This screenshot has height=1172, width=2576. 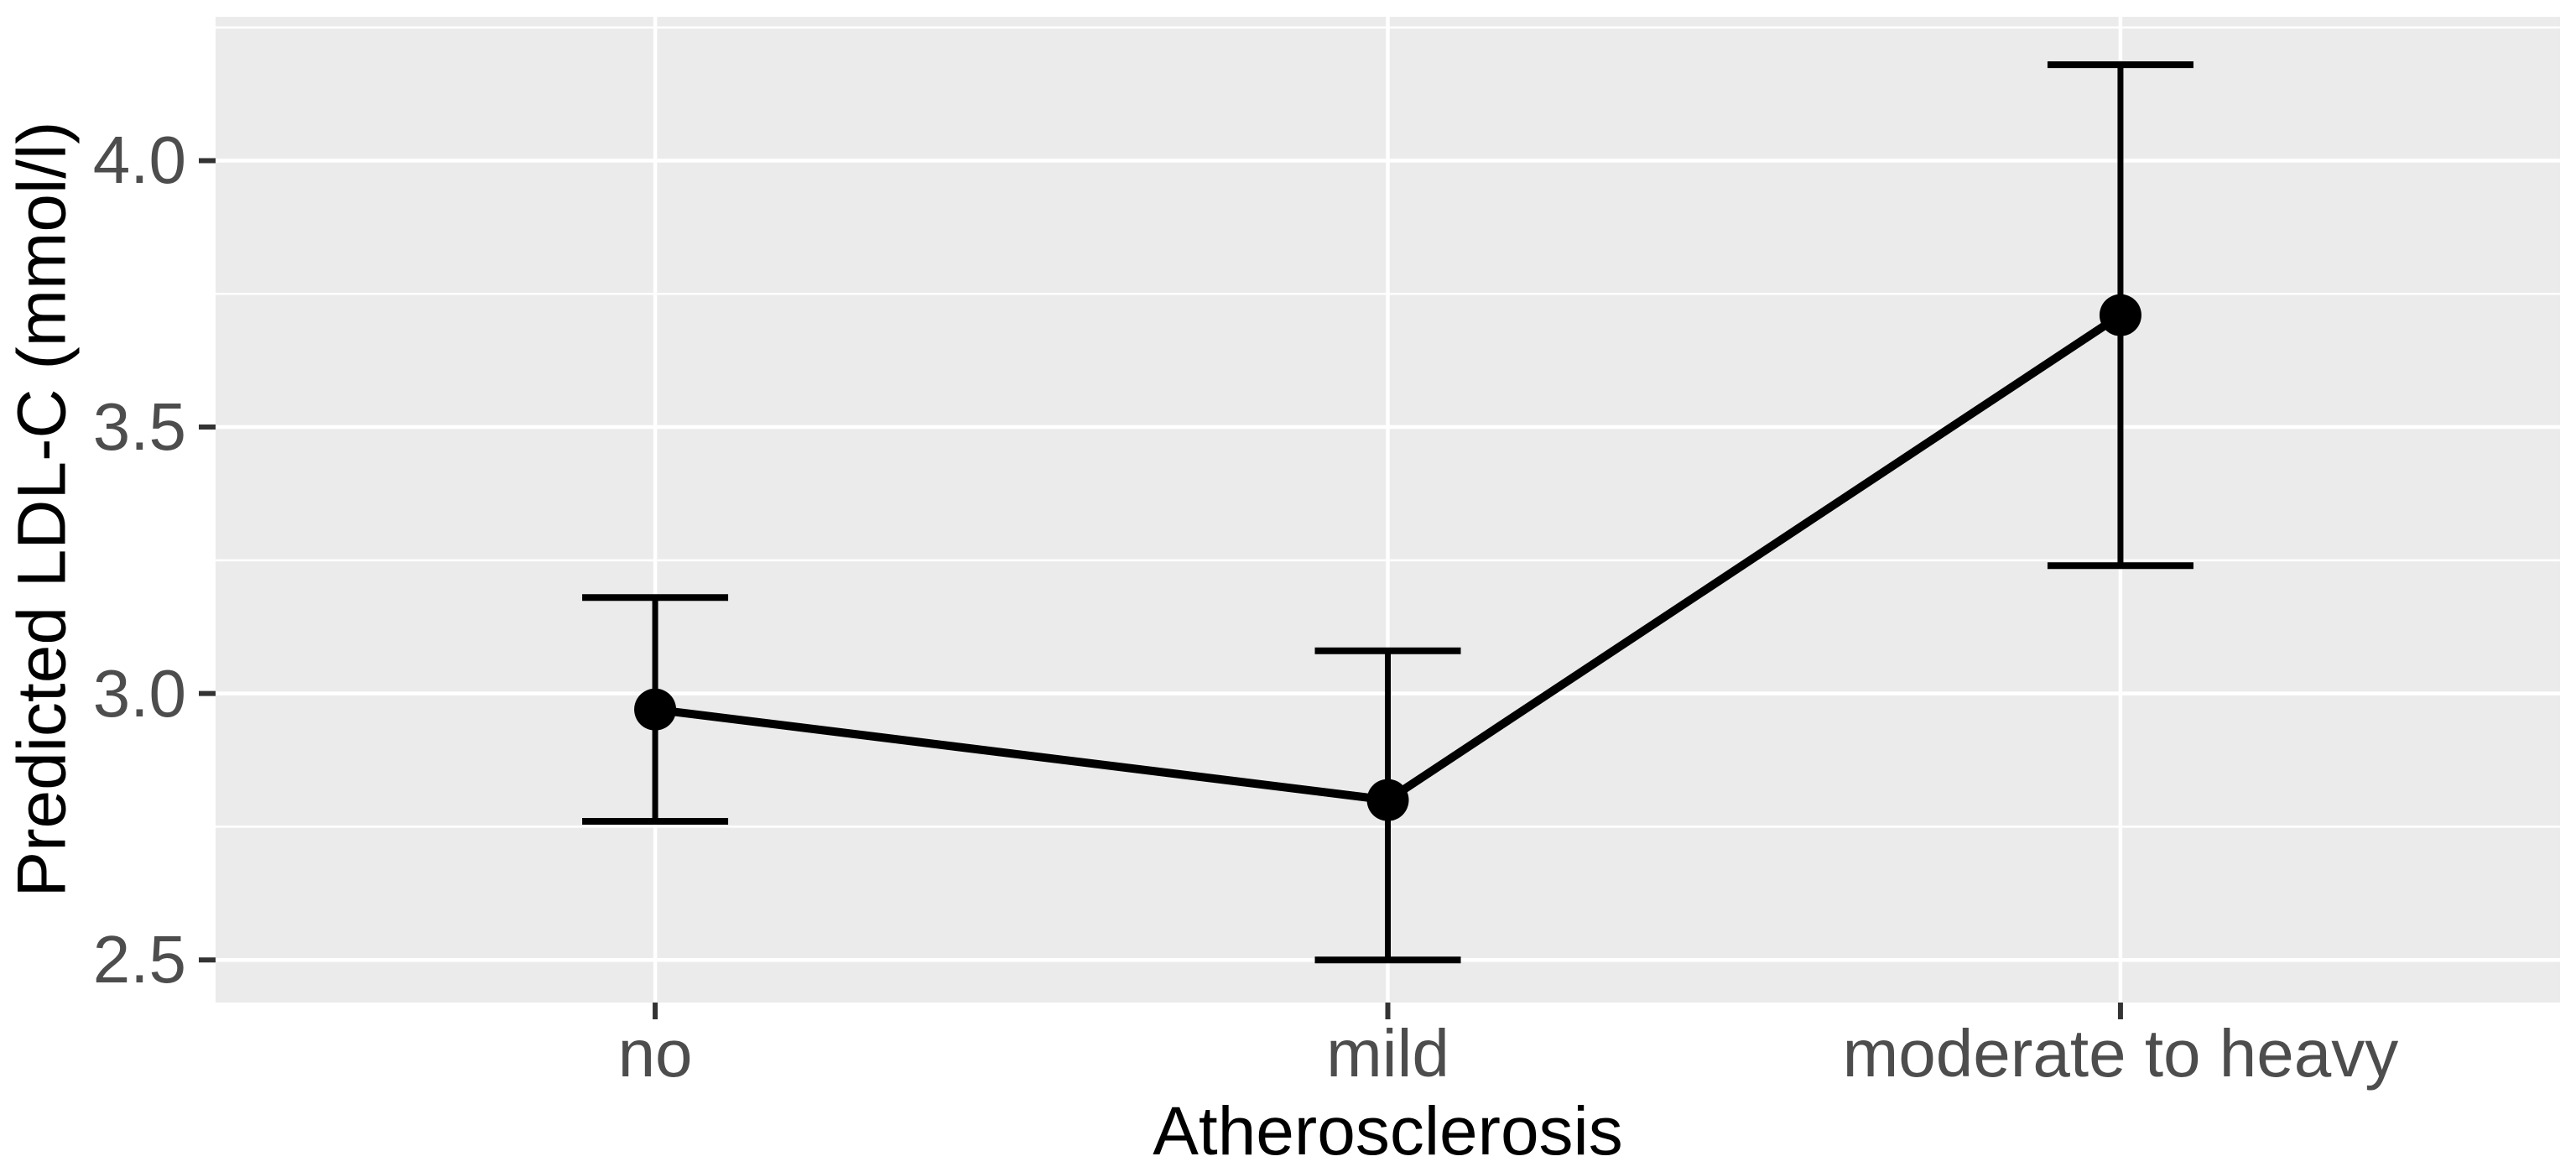 What do you see at coordinates (1387, 1053) in the screenshot?
I see `x-tick-label: mild` at bounding box center [1387, 1053].